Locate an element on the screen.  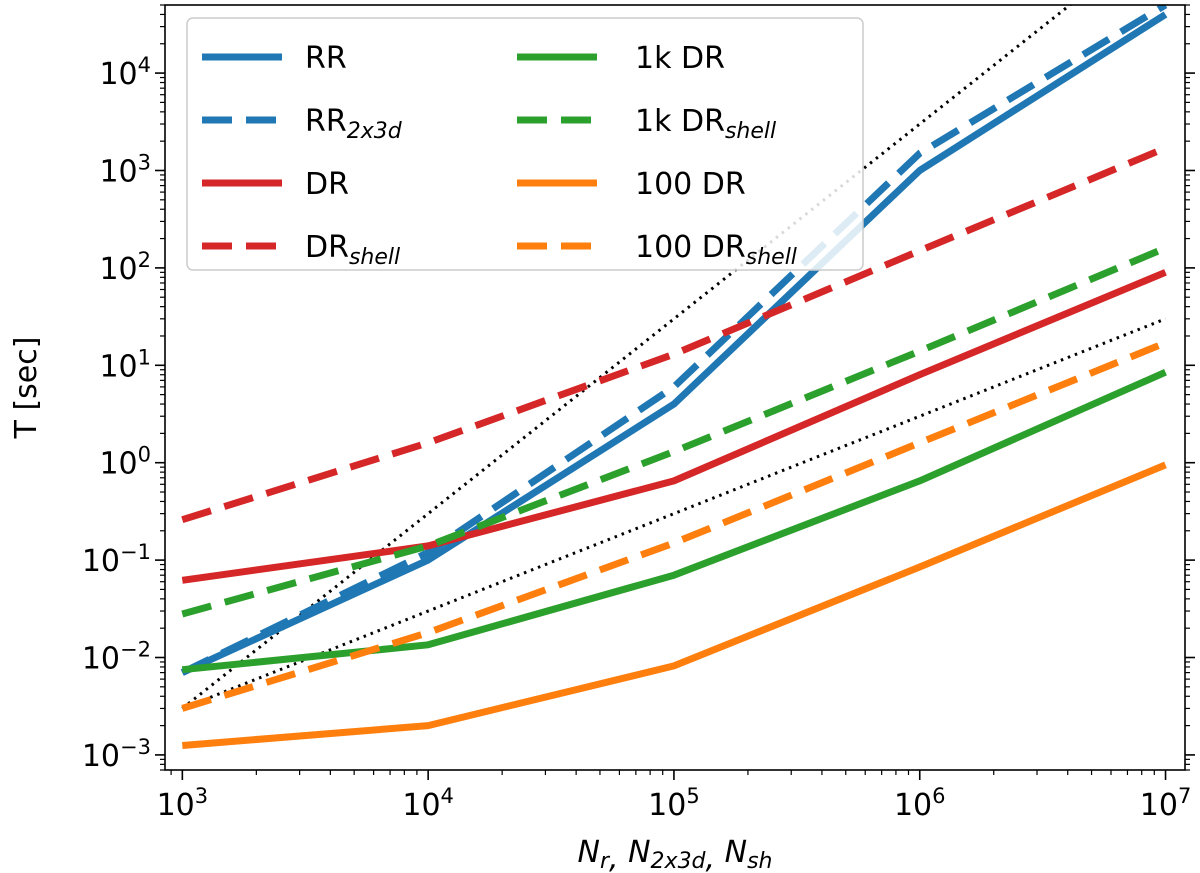
y-tick-label: 10¹ is located at coordinates (125, 364).